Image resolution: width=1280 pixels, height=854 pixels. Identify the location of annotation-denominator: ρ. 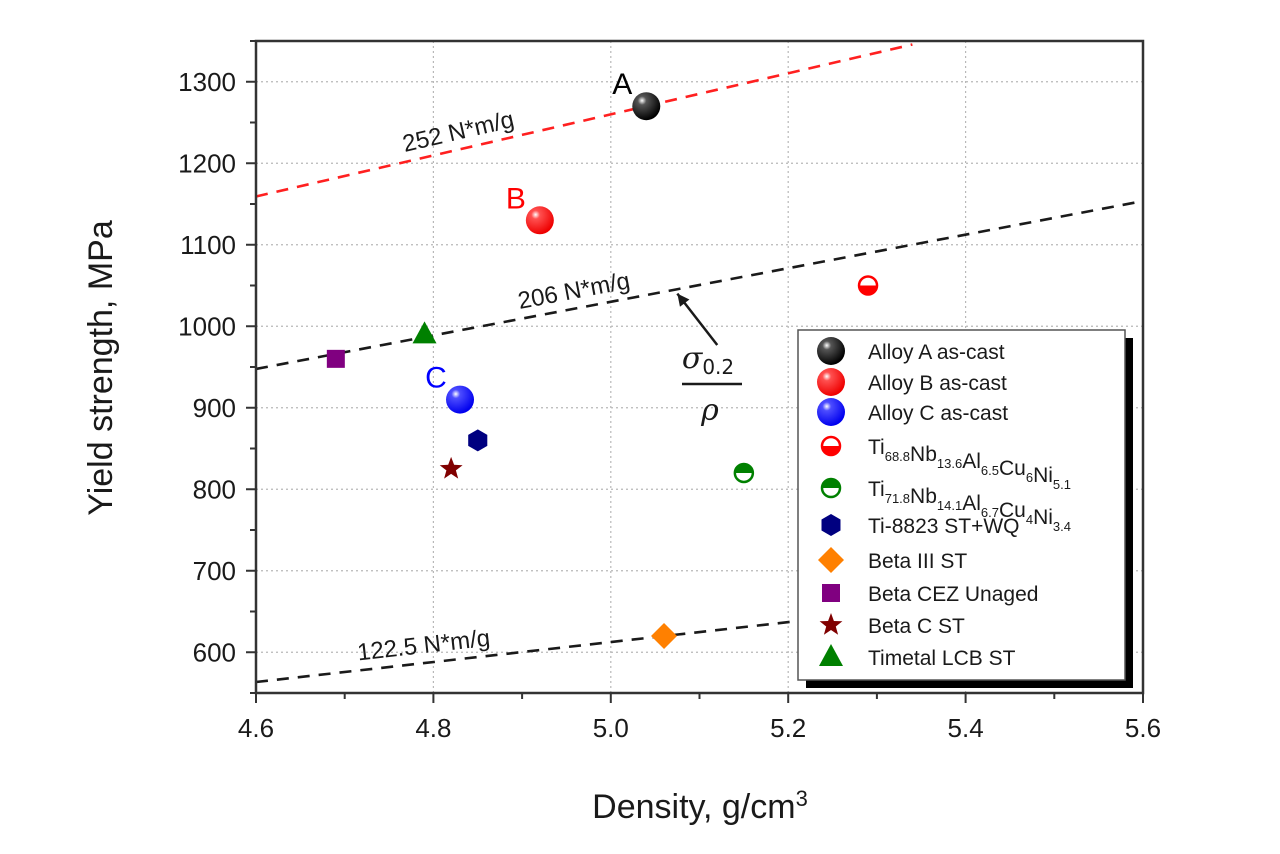
(709, 410).